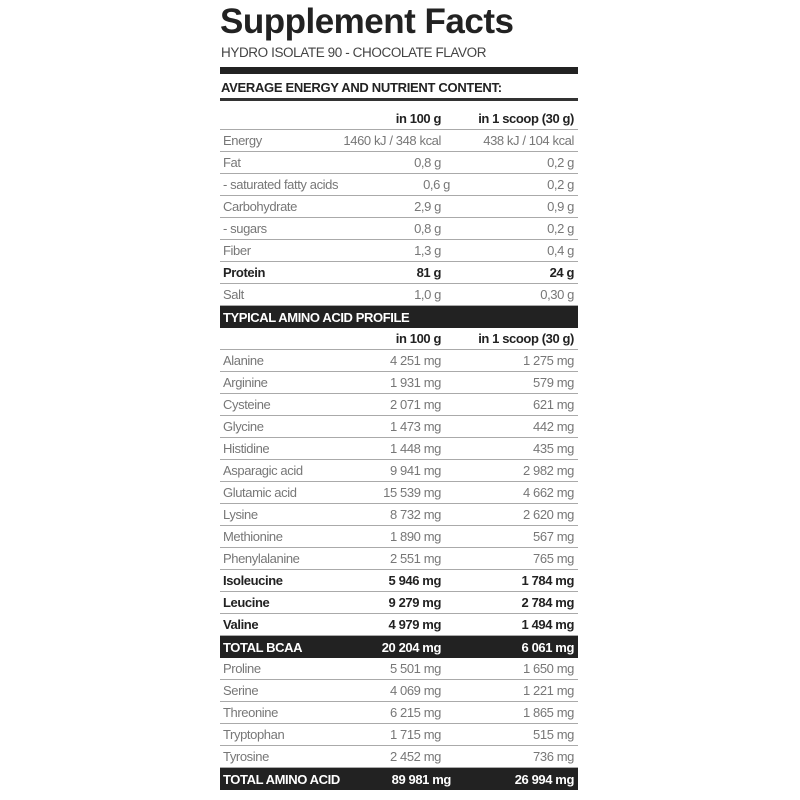 The height and width of the screenshot is (800, 800). I want to click on row-name: Salt, so click(233, 294).